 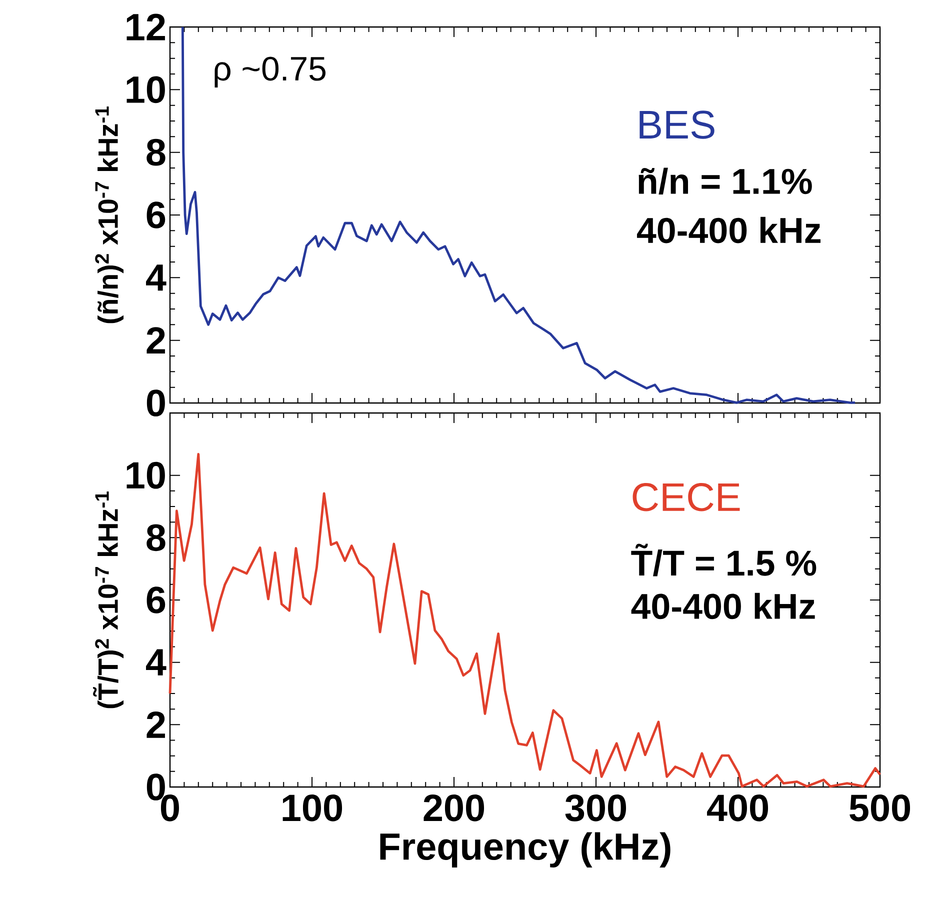 What do you see at coordinates (595, 808) in the screenshot?
I see `x-tick-label: 300` at bounding box center [595, 808].